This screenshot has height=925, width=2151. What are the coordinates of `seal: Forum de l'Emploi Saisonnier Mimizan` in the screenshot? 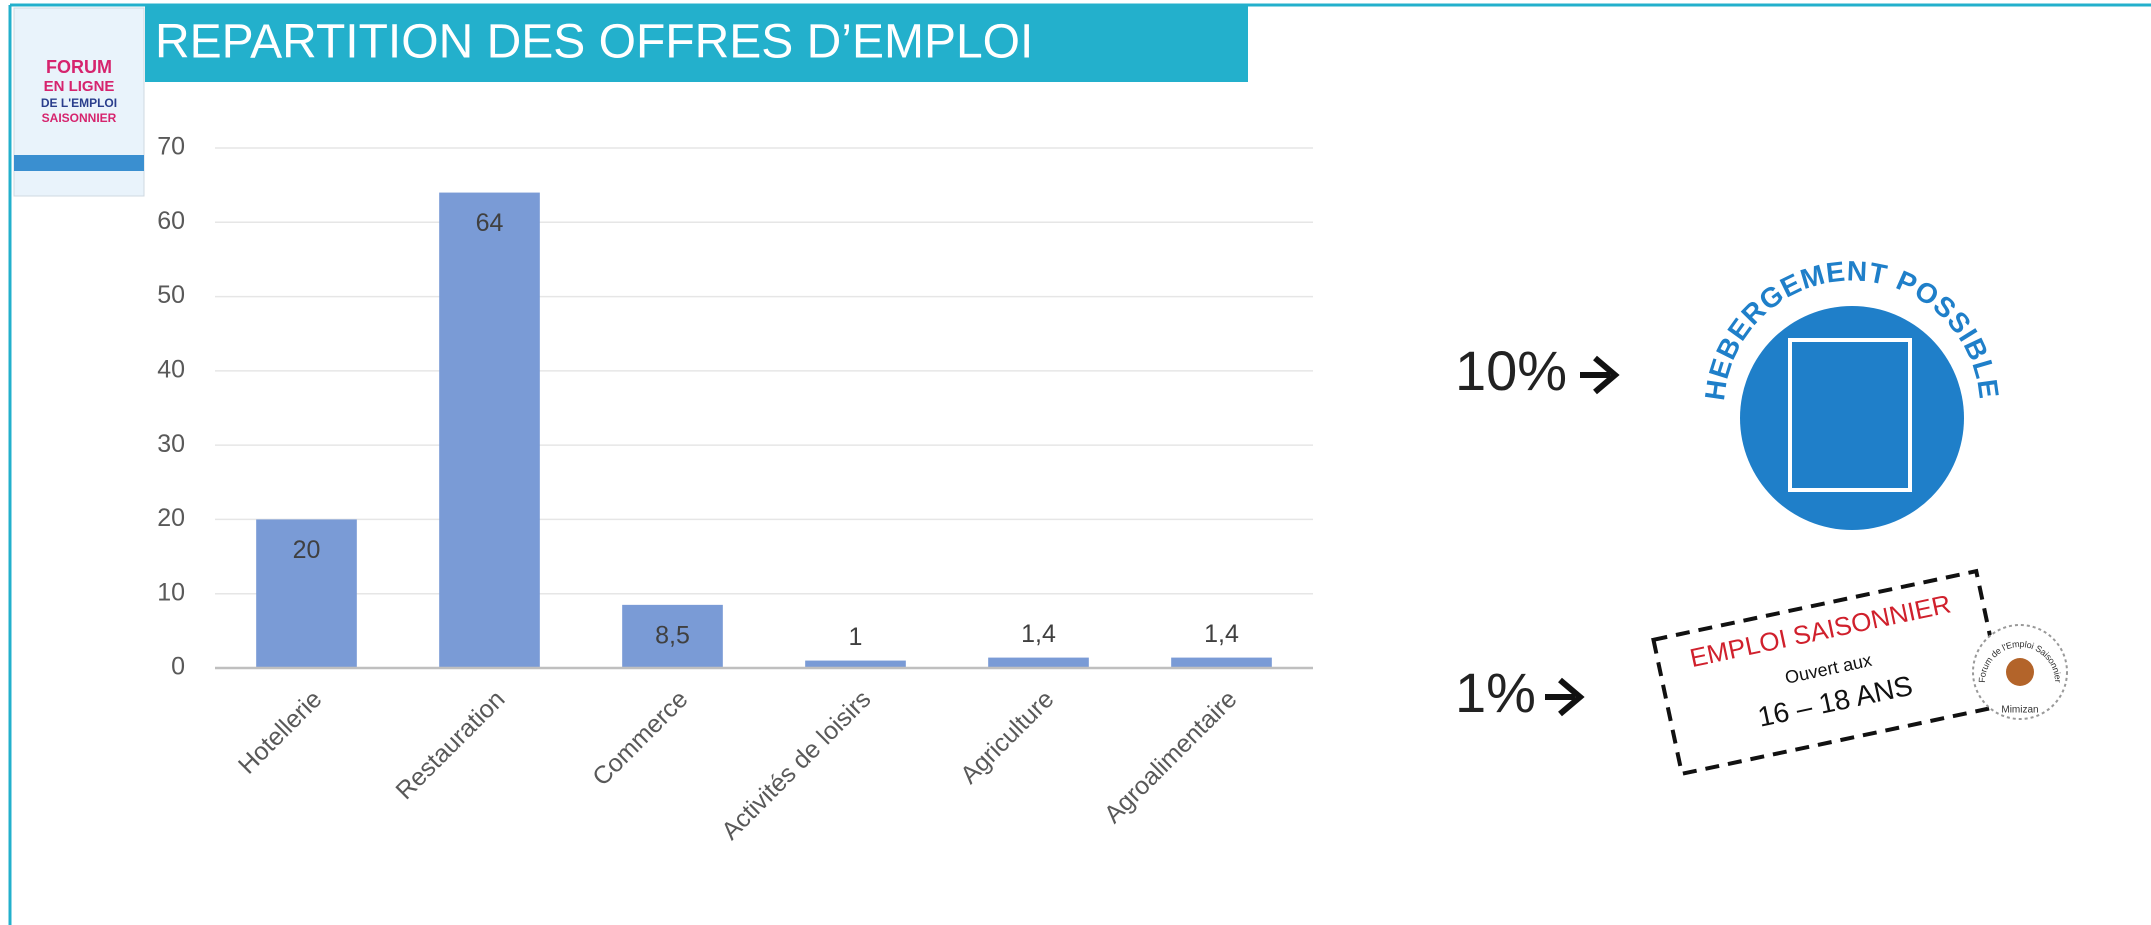 It's located at (2020, 672).